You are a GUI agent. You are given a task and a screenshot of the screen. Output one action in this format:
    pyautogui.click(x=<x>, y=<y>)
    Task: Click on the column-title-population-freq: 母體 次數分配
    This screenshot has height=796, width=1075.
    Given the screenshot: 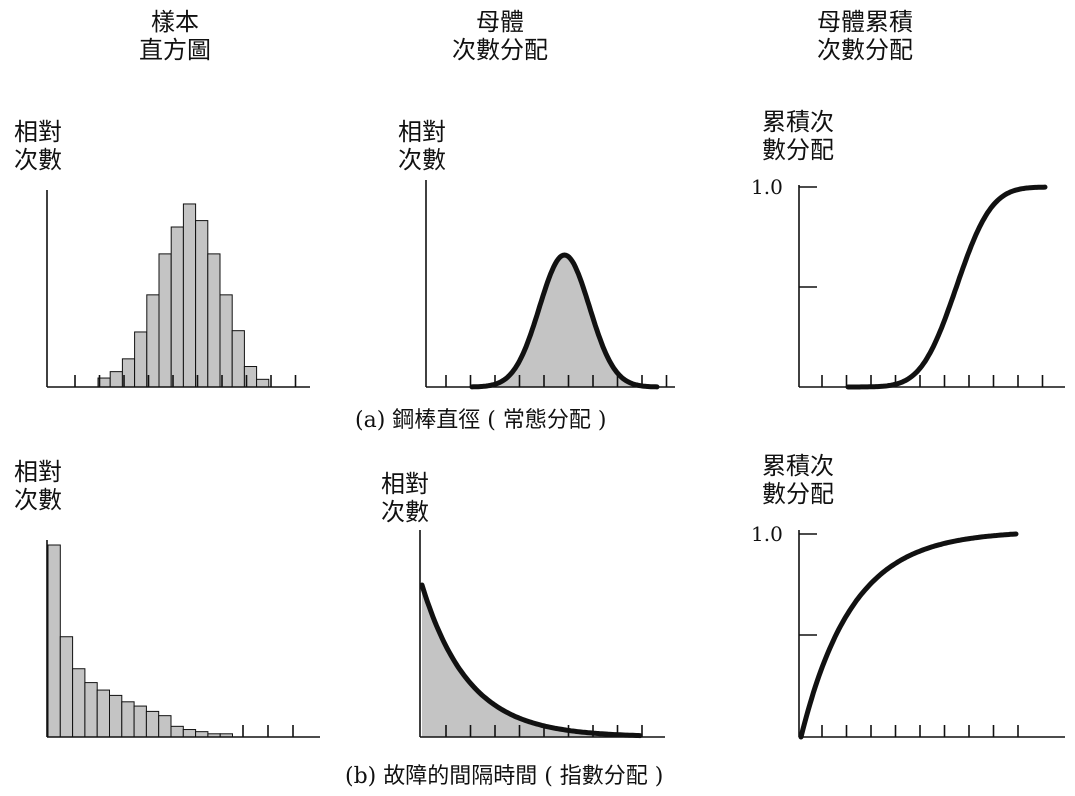 What is the action you would take?
    pyautogui.click(x=500, y=36)
    